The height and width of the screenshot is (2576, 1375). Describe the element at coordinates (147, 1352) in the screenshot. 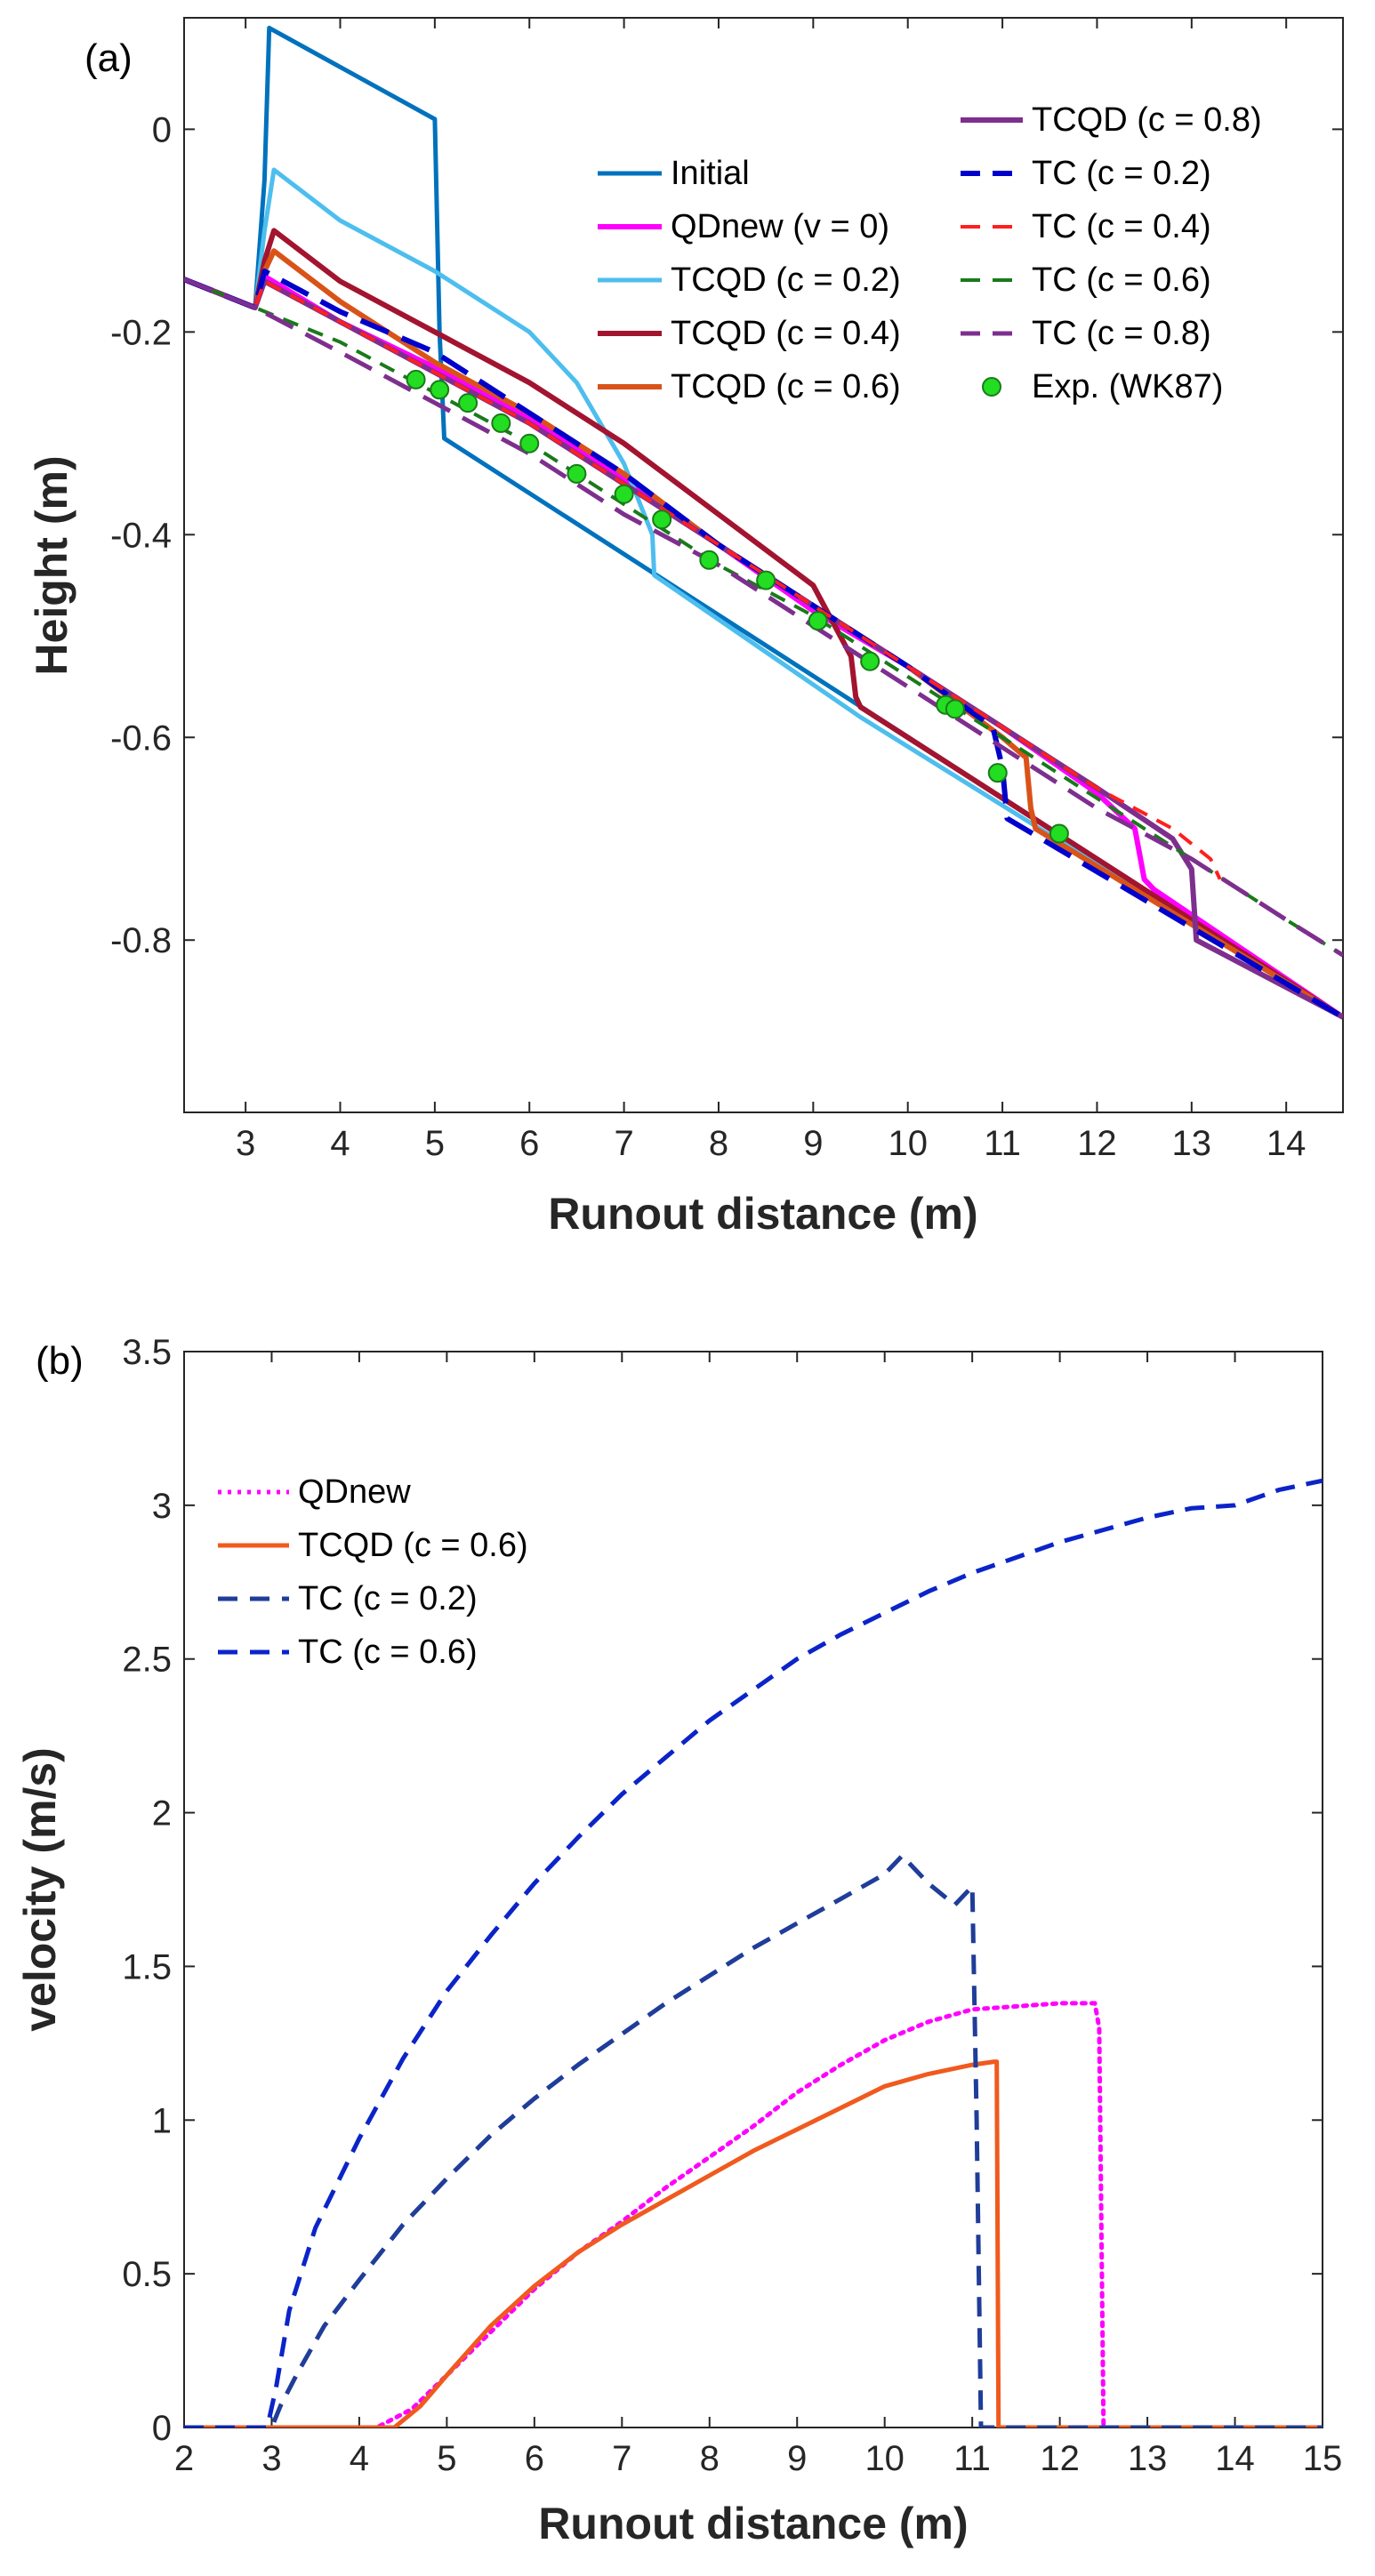

I see `panel-b-ytick-label: 3.5` at that location.